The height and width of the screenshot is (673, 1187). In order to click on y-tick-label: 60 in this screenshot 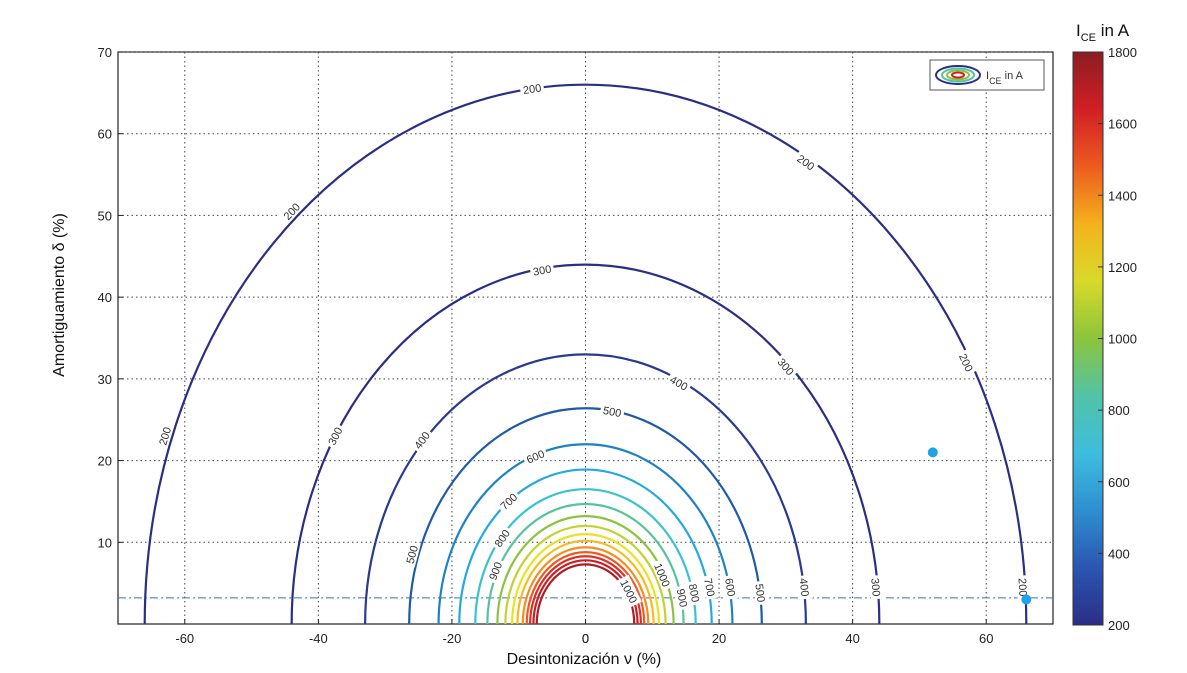, I will do `click(105, 134)`.